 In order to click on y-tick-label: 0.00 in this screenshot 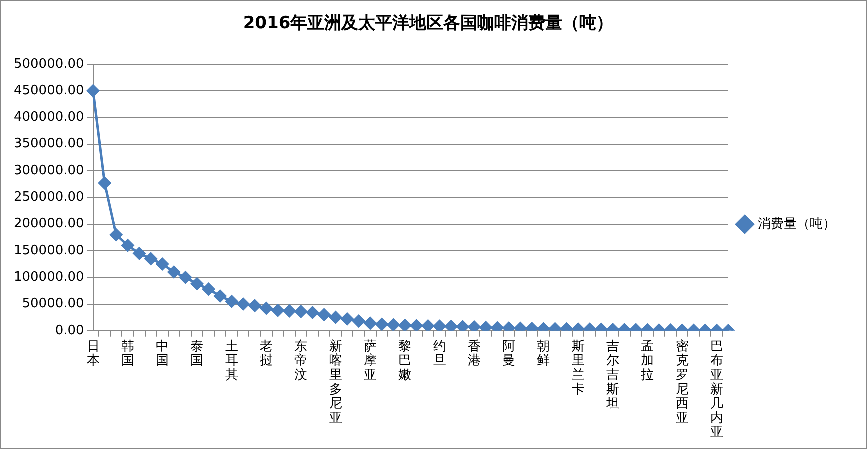, I will do `click(69, 330)`.